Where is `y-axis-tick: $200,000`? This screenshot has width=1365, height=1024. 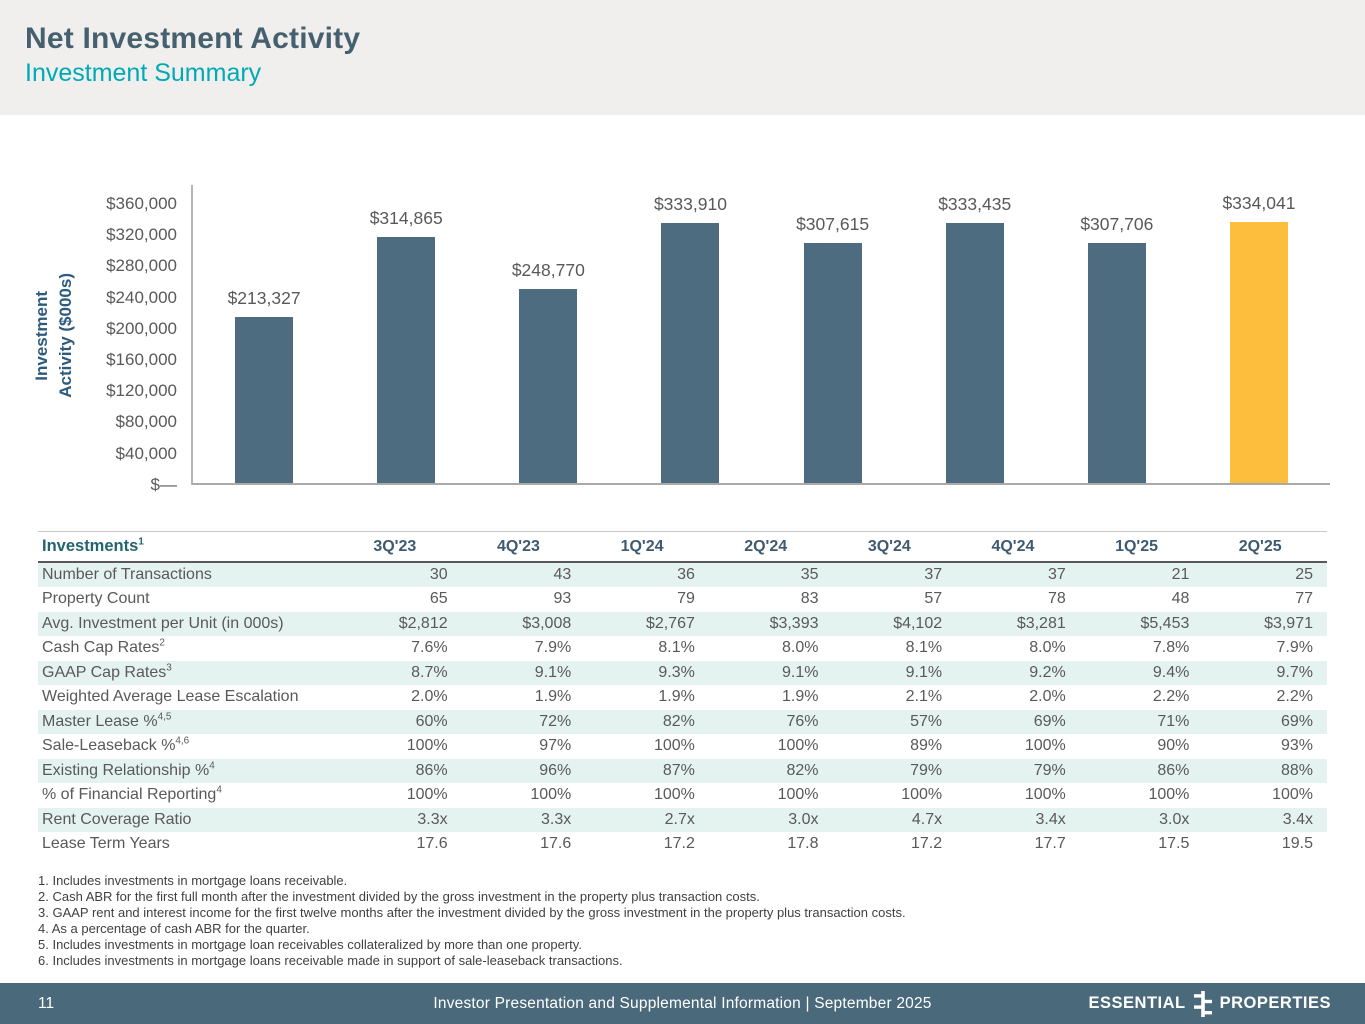
y-axis-tick: $200,000 is located at coordinates (141, 328).